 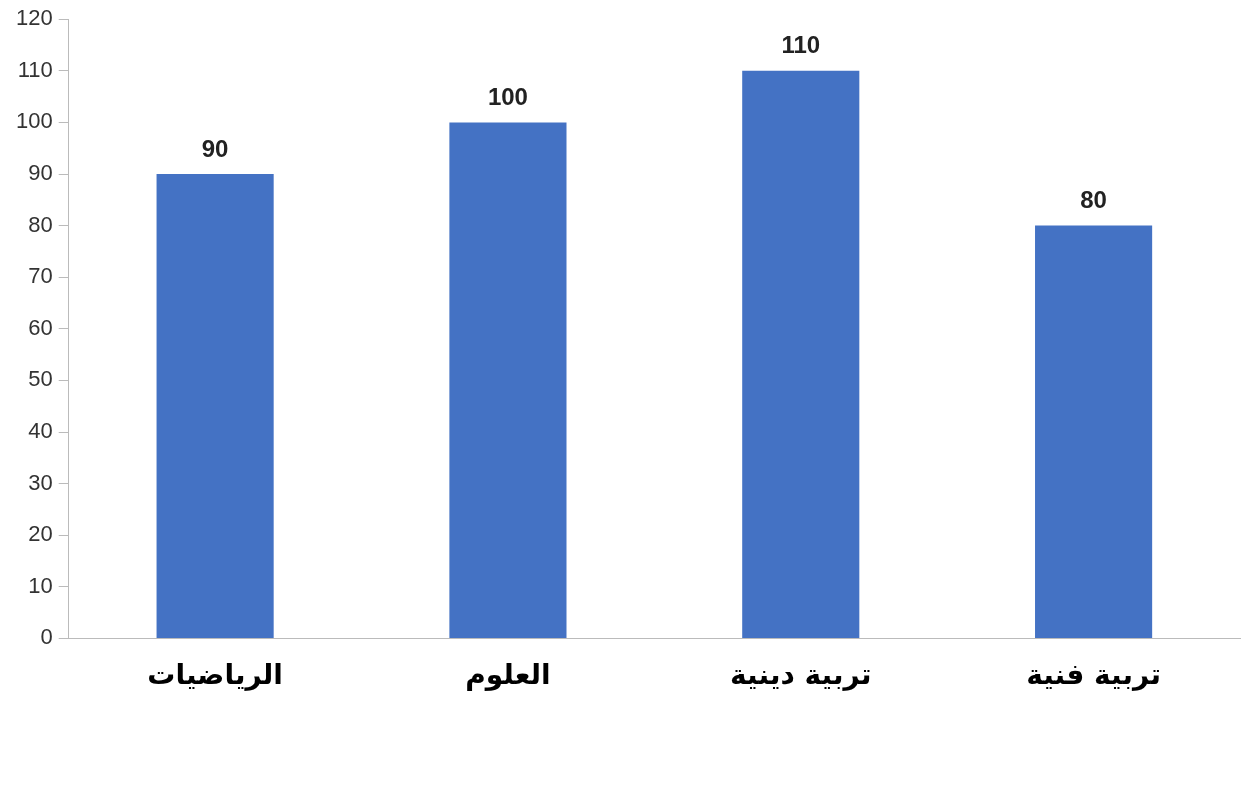 I want to click on x-tick-label: تربية فنية, so click(x=1093, y=675).